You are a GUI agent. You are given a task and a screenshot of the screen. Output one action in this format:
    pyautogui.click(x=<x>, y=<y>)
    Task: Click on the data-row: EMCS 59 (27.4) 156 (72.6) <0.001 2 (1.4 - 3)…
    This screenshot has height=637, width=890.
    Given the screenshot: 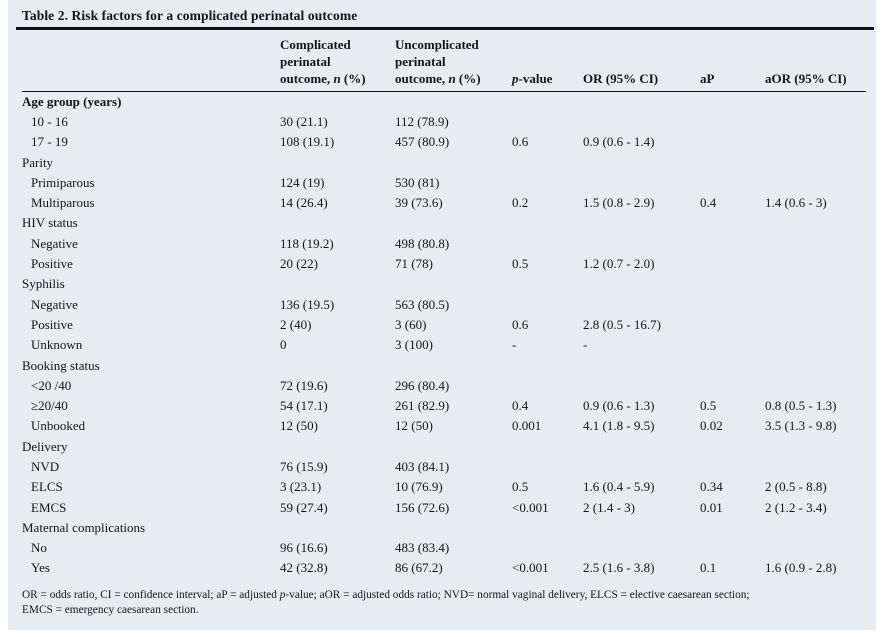 What is the action you would take?
    pyautogui.click(x=444, y=507)
    